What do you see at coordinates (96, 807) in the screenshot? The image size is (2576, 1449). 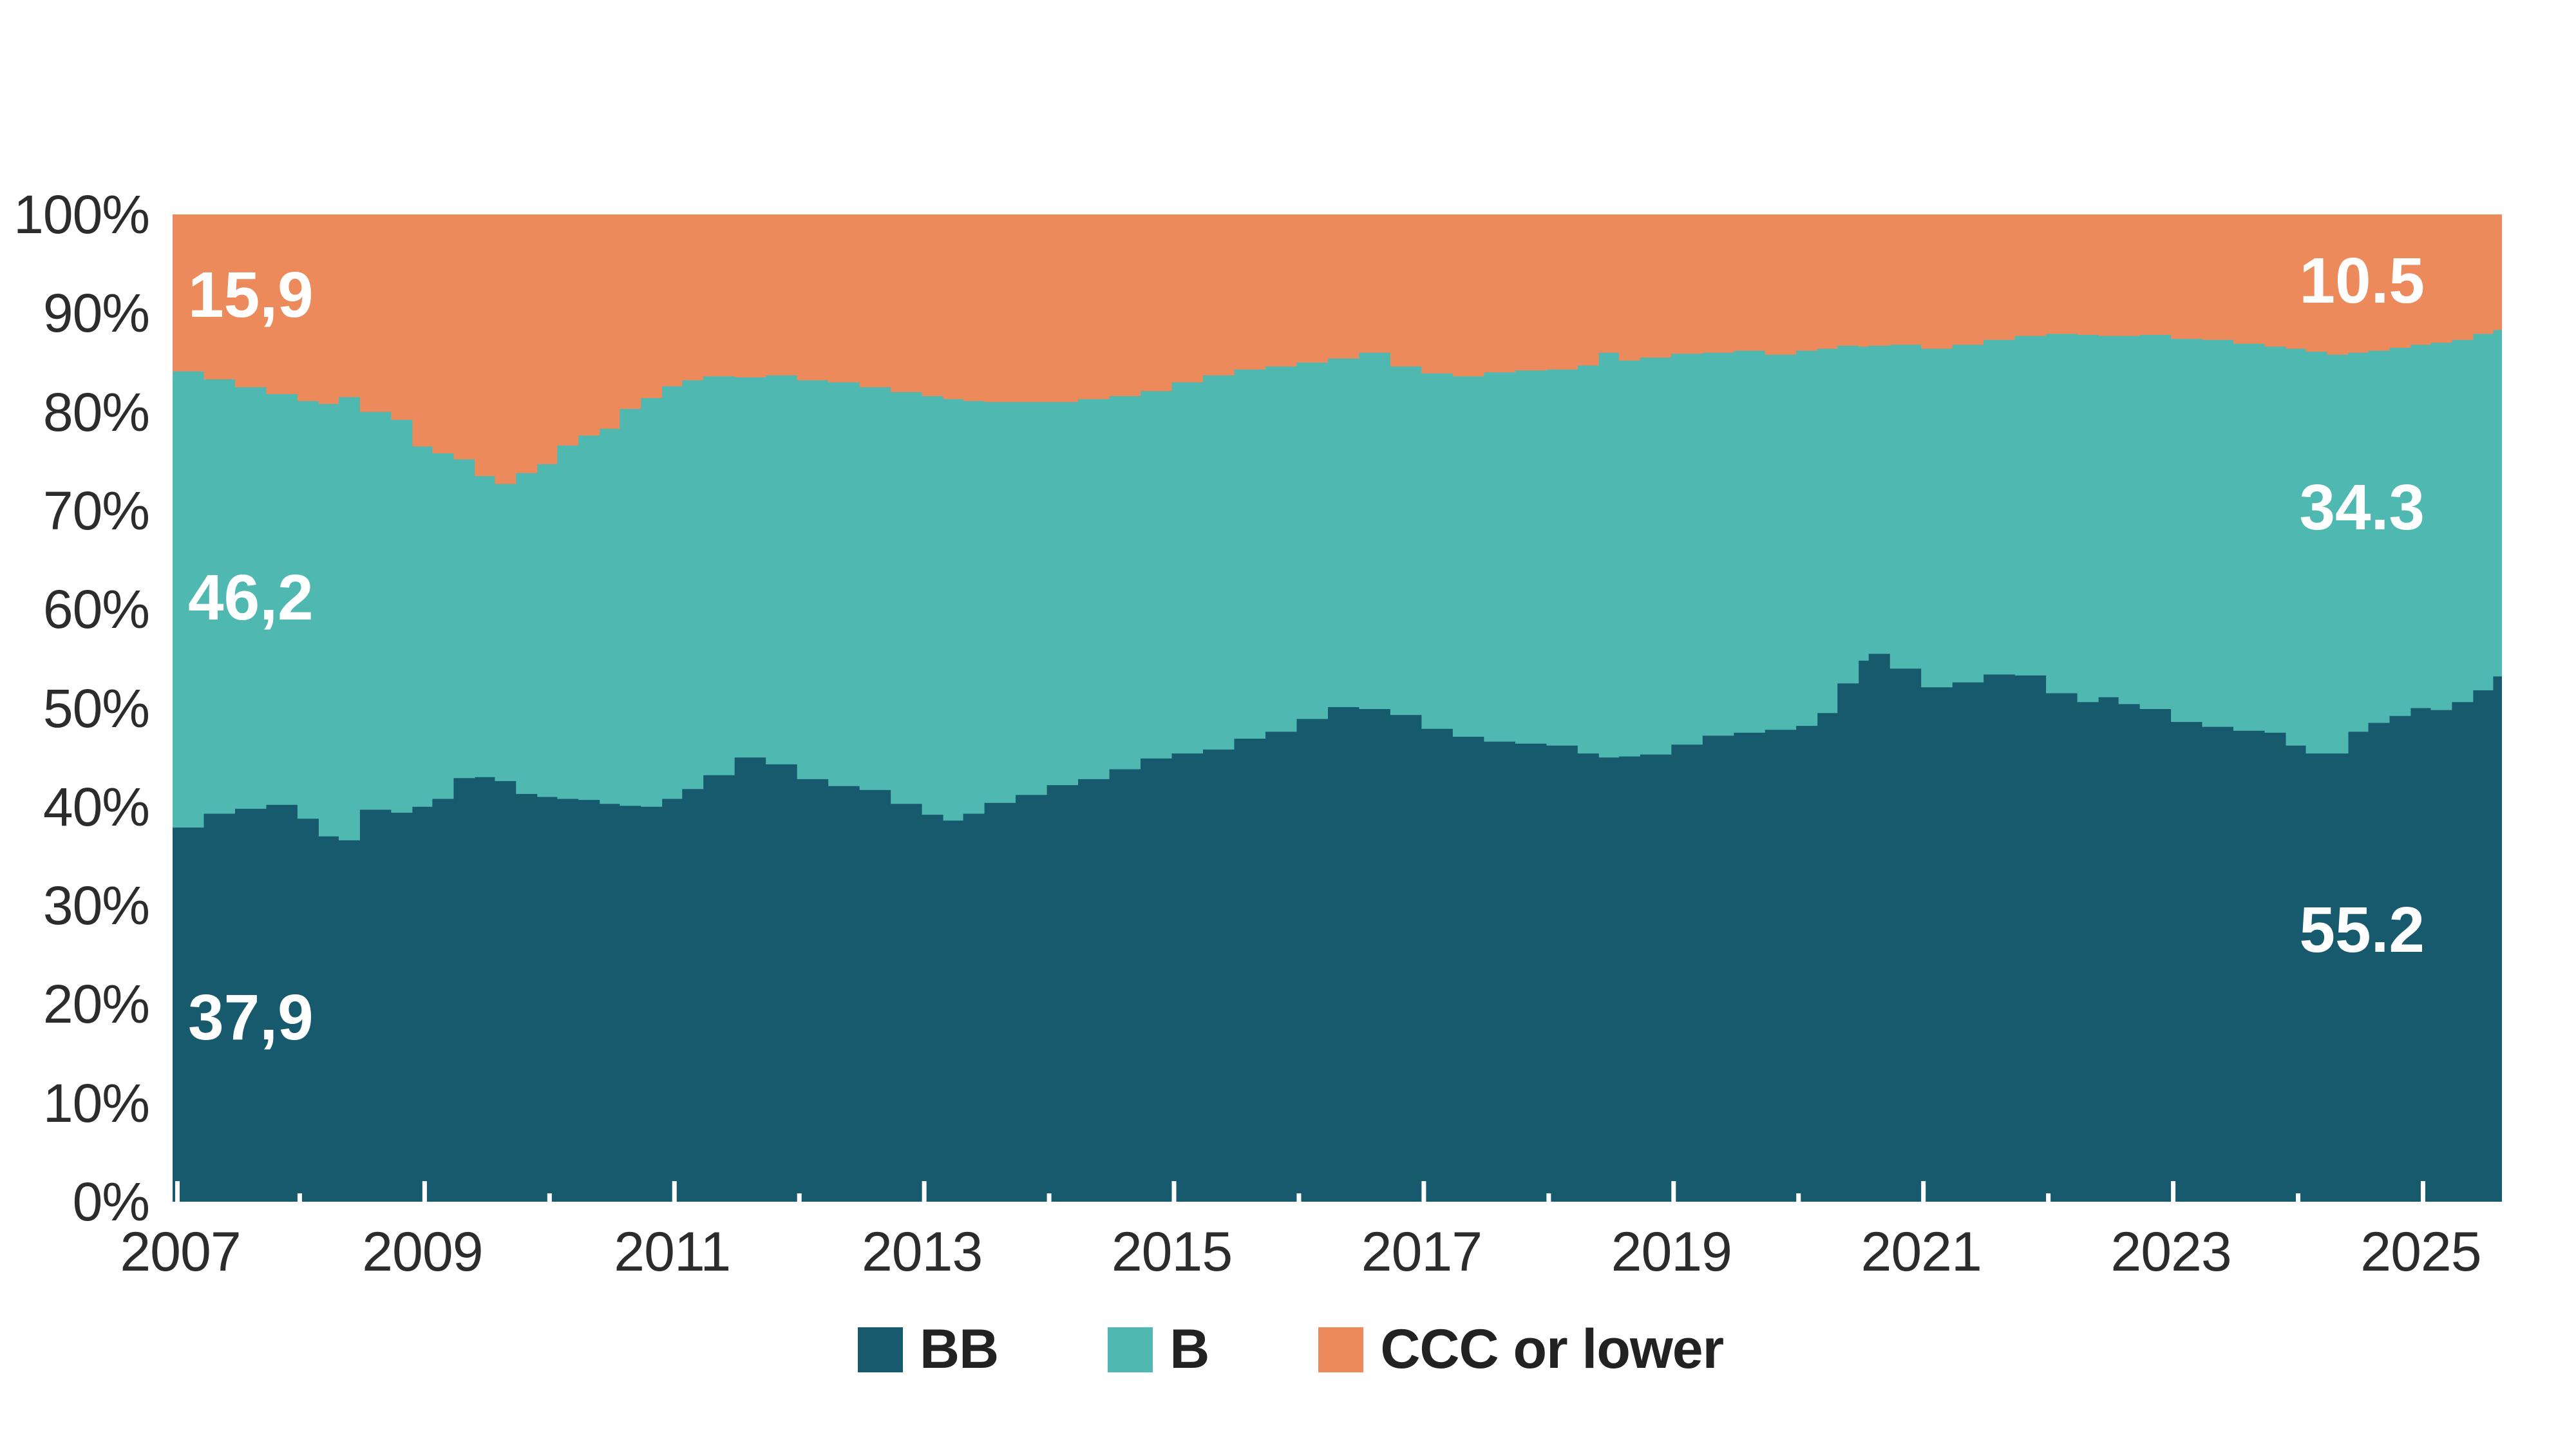 I see `y-axis-label: 40%` at bounding box center [96, 807].